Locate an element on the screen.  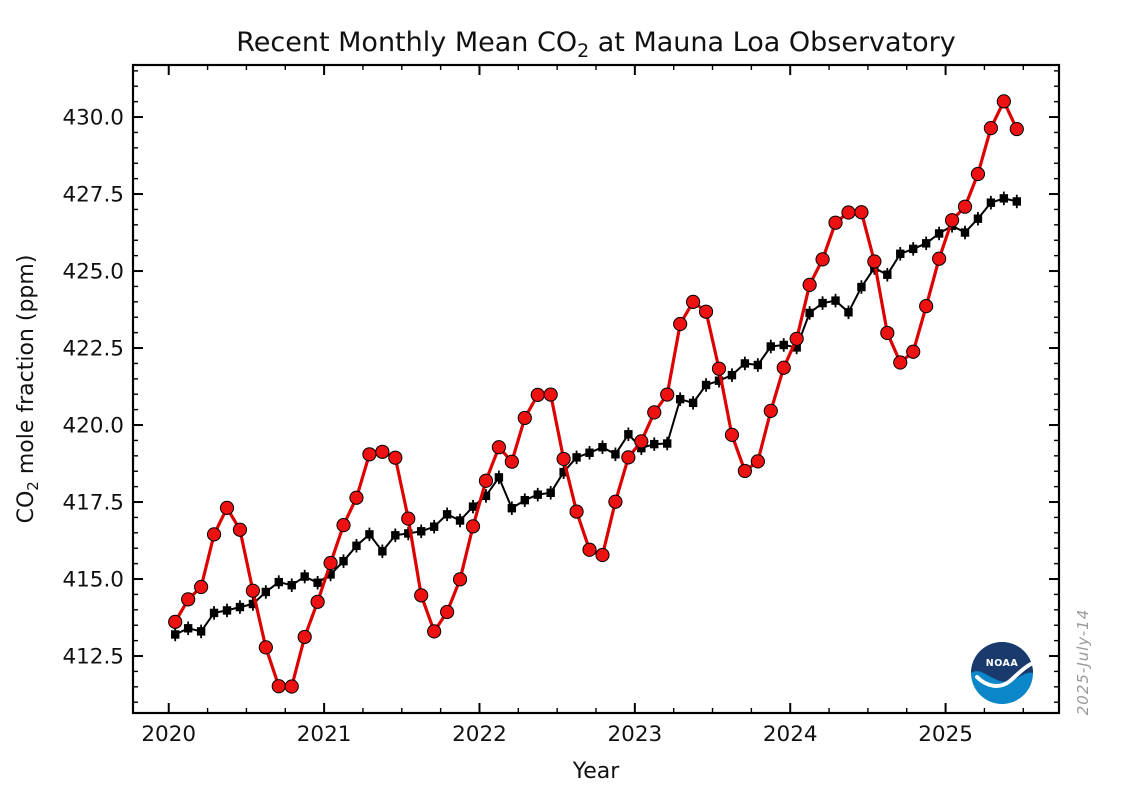
y-tick-label: 425.0 is located at coordinates (93, 272).